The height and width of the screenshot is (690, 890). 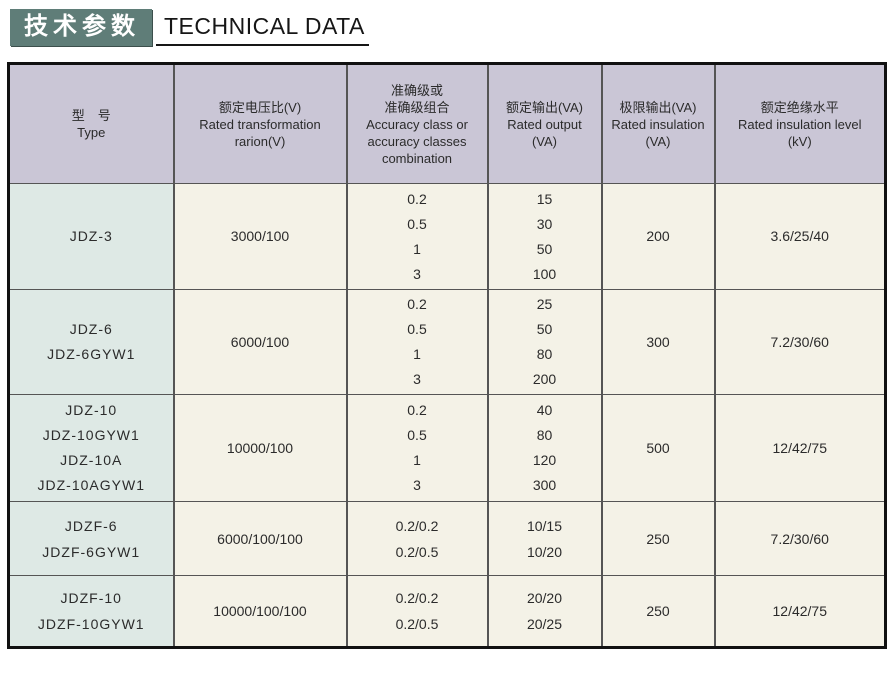 What do you see at coordinates (544, 198) in the screenshot?
I see `cell-line: 15` at bounding box center [544, 198].